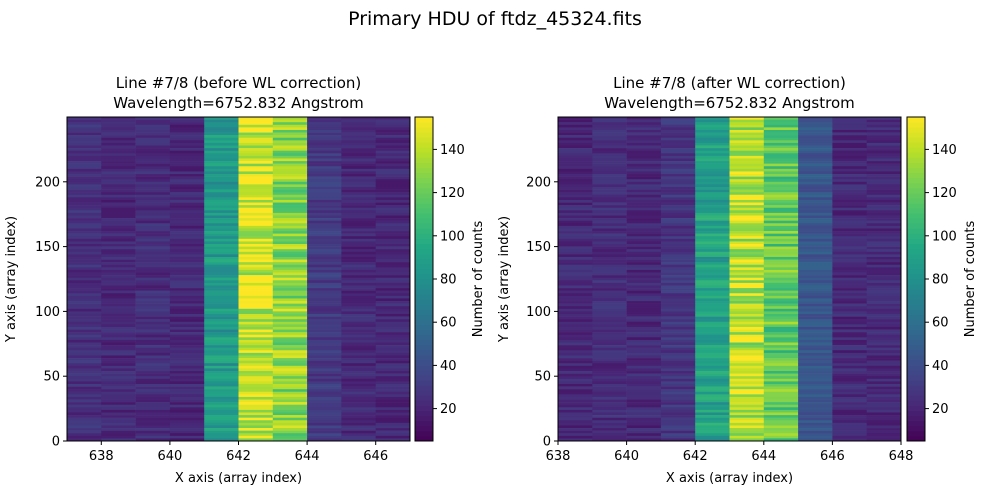 The height and width of the screenshot is (495, 990). Describe the element at coordinates (729, 83) in the screenshot. I see `panel-title: Line #7/8 (after WL correction)` at that location.